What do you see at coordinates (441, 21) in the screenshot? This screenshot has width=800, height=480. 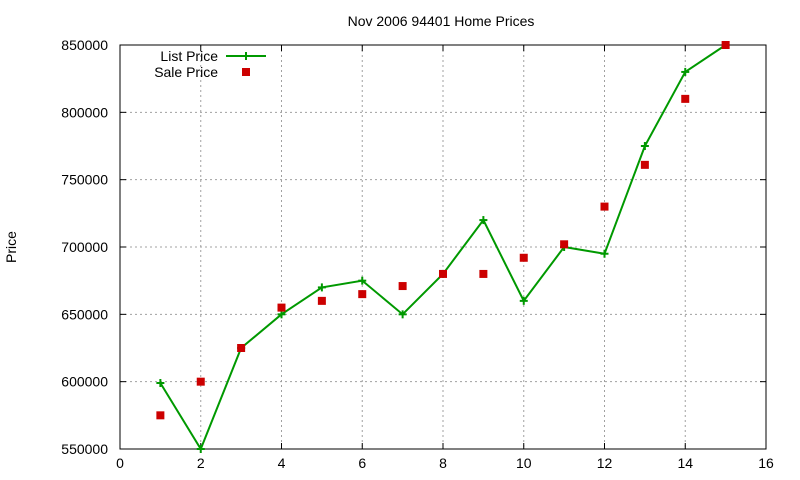 I see `chart-title: Nov 2006 94401 Home Prices` at bounding box center [441, 21].